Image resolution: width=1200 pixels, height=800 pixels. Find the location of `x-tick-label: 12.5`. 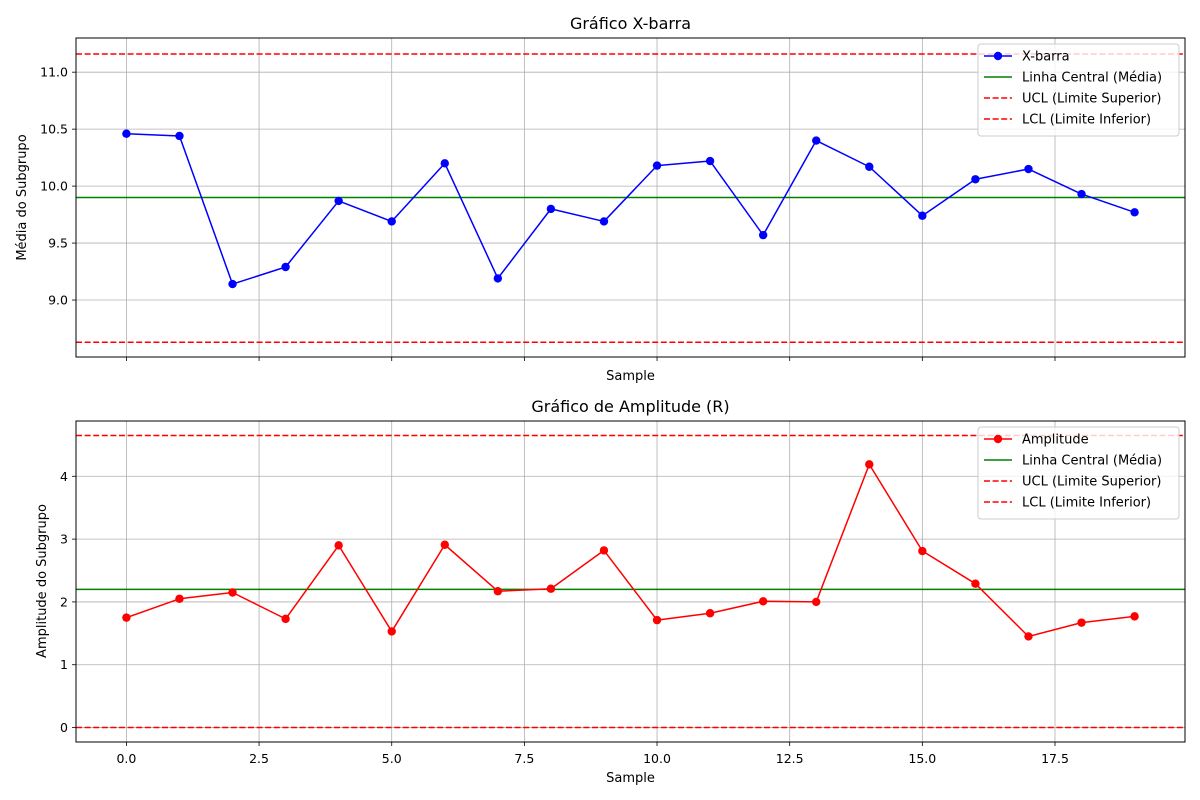

x-tick-label: 12.5 is located at coordinates (790, 758).